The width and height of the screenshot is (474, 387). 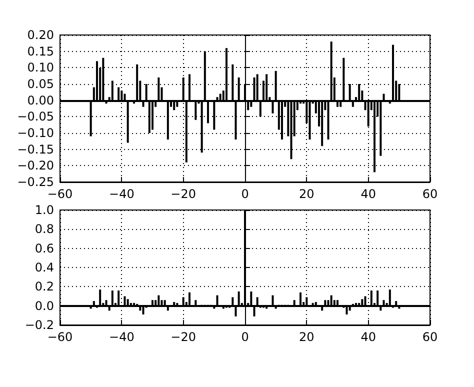 What do you see at coordinates (35, 149) in the screenshot?
I see `y-tick-label: −0.15` at bounding box center [35, 149].